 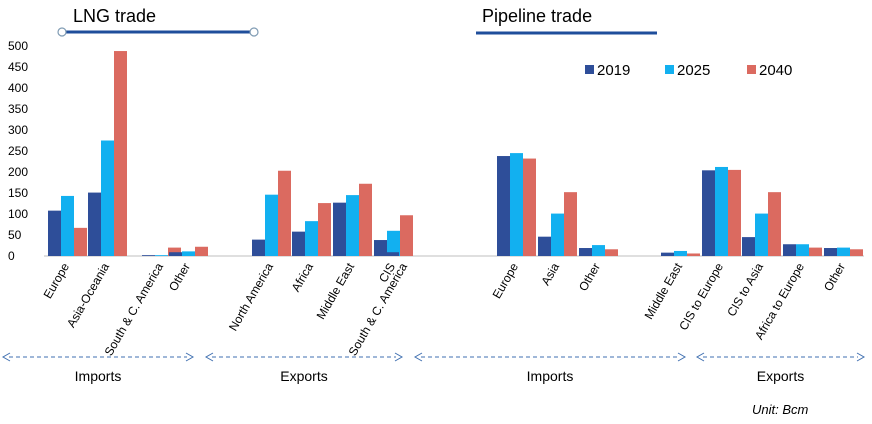 What do you see at coordinates (134, 309) in the screenshot?
I see `category-label: South & C. America` at bounding box center [134, 309].